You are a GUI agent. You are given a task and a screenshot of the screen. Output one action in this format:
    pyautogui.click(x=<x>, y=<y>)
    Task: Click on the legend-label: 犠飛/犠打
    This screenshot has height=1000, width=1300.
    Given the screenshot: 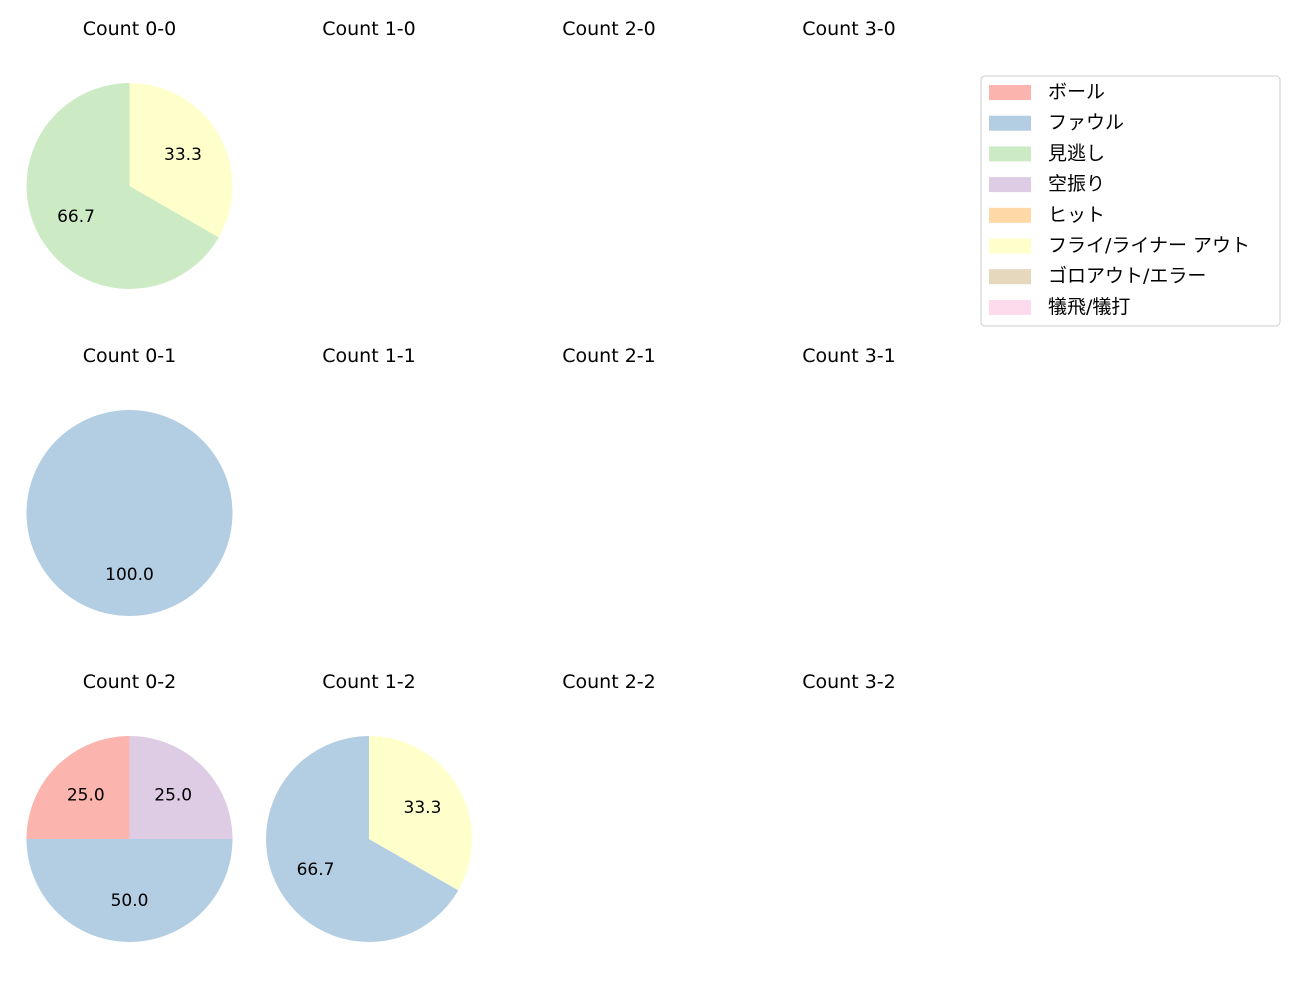 What is the action you would take?
    pyautogui.click(x=1089, y=307)
    